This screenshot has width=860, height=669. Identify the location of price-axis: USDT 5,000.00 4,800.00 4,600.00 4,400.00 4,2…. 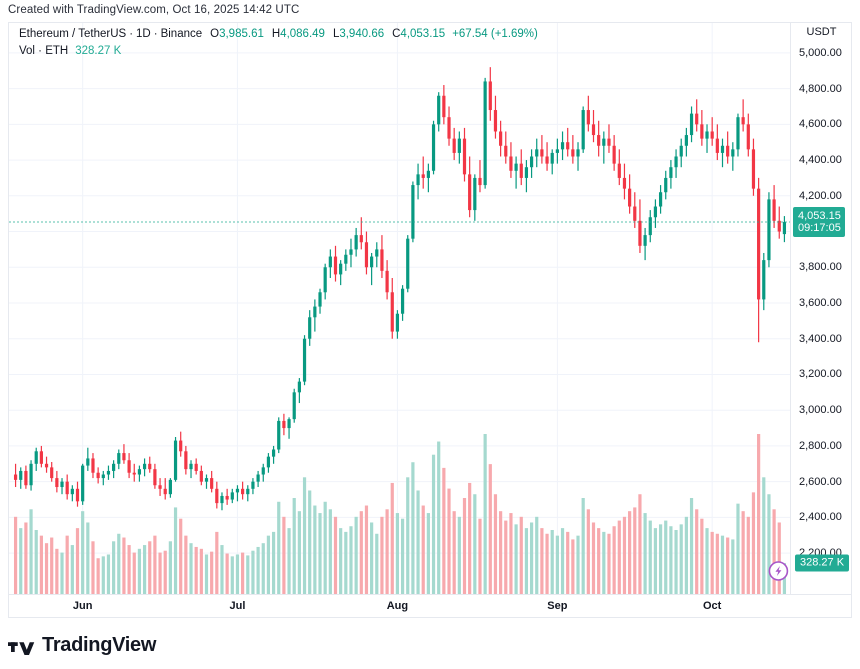
(820, 308).